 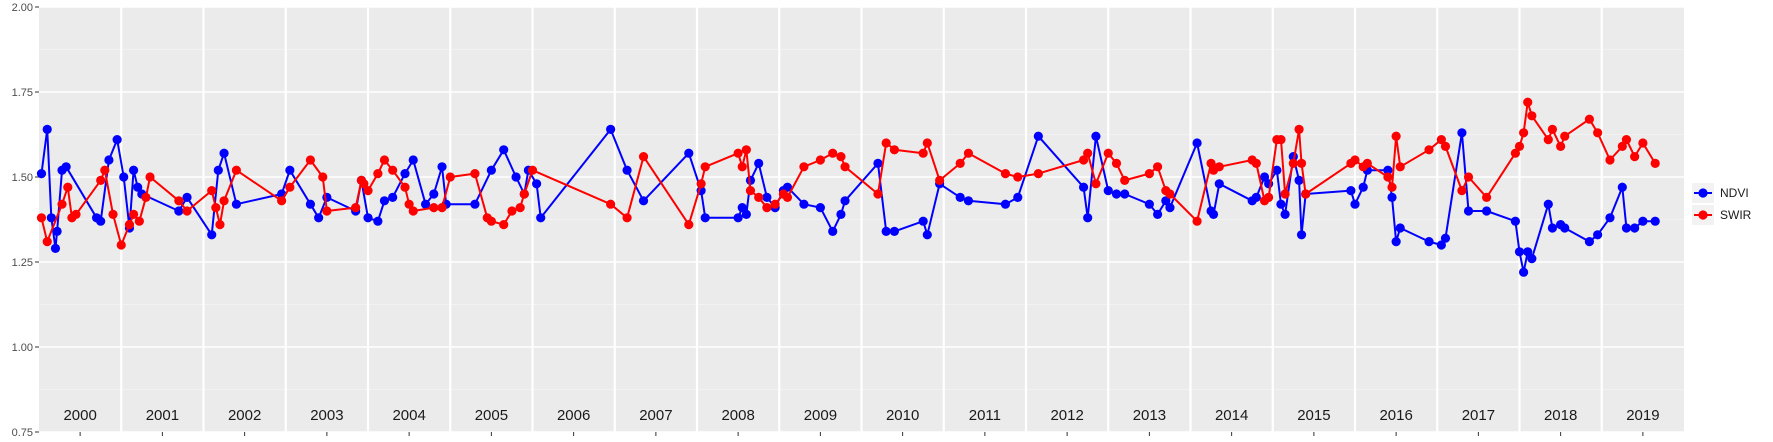 I want to click on year-label: 2018, so click(x=1560, y=415).